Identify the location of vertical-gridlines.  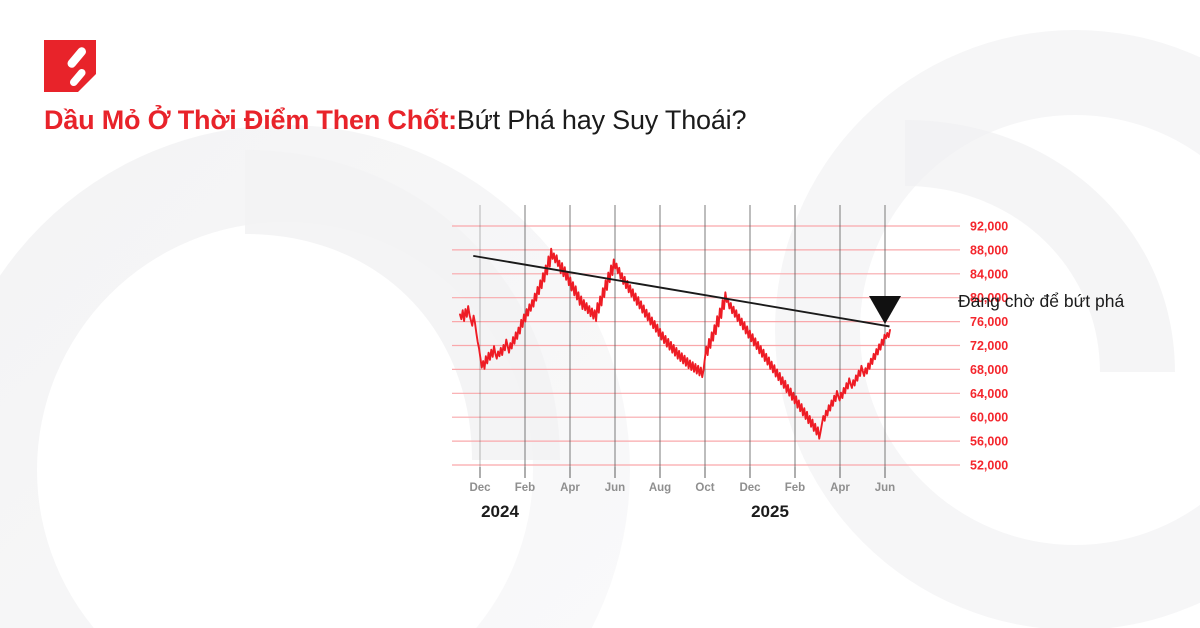
(682, 336).